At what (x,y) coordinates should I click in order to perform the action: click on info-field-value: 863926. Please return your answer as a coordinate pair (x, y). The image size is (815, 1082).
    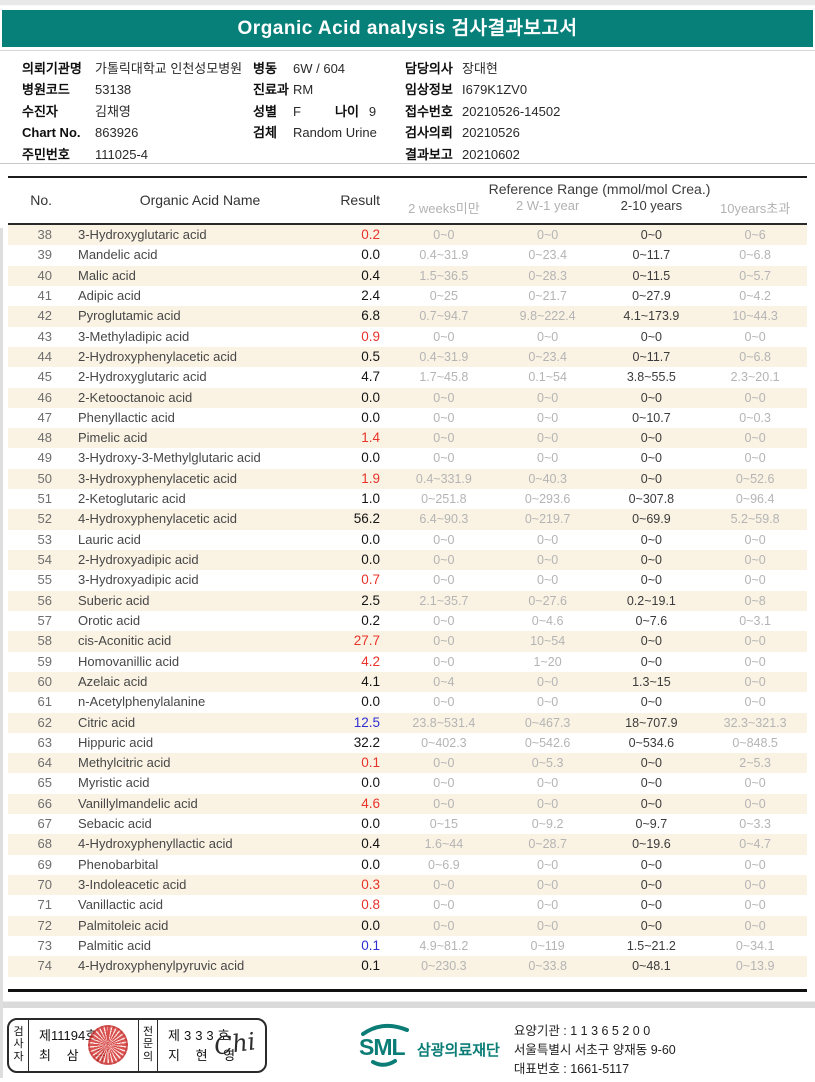
    Looking at the image, I should click on (117, 133).